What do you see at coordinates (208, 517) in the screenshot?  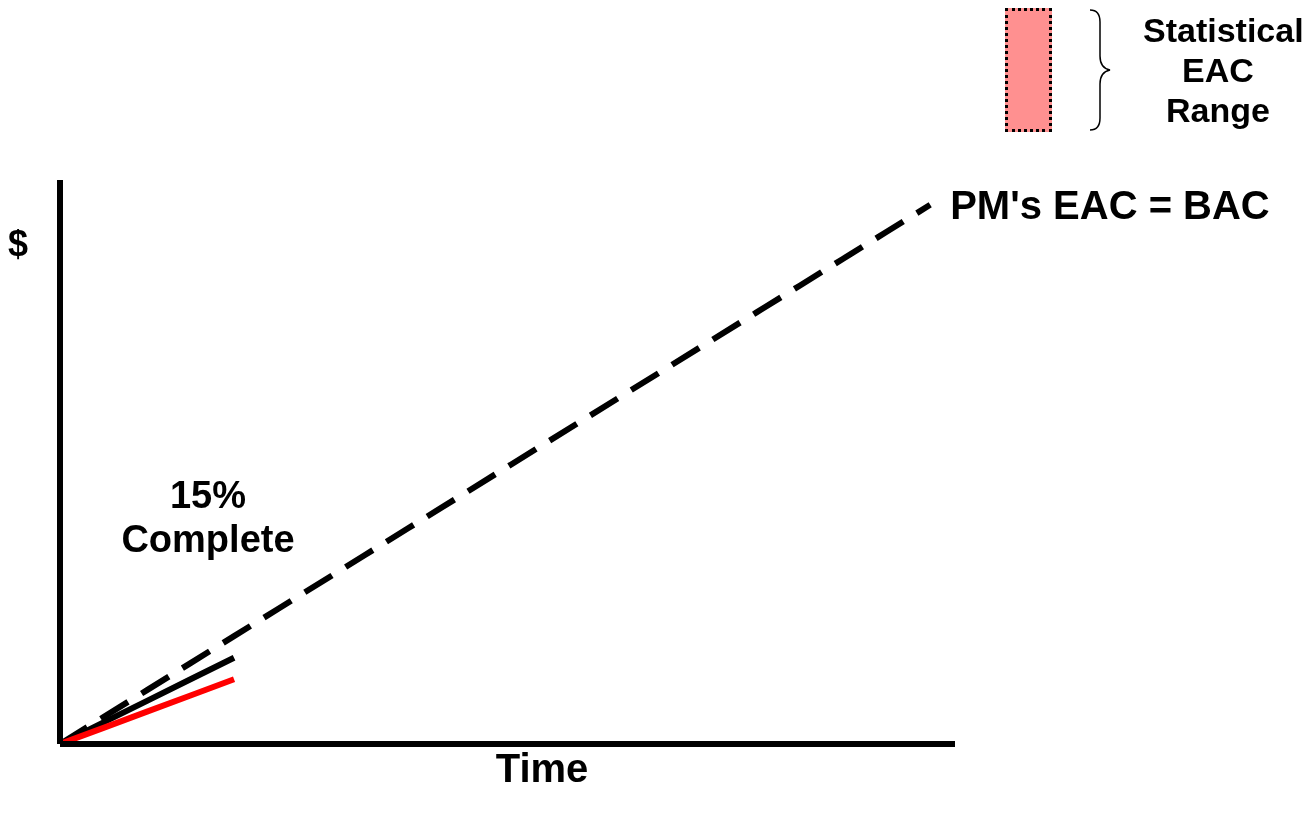 I see `annotation: 15% Complete` at bounding box center [208, 517].